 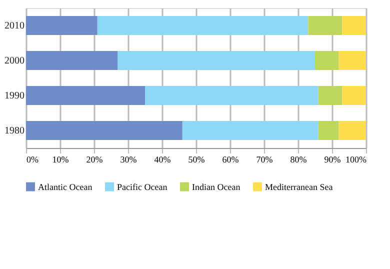 I want to click on x-tick-label: 0%, so click(x=32, y=159).